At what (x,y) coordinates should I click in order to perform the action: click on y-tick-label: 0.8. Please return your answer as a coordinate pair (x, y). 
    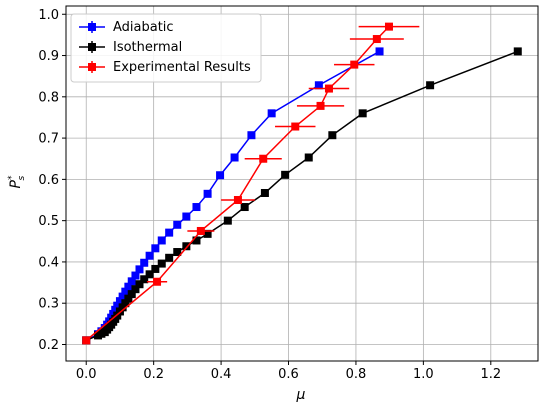
    Looking at the image, I should click on (48, 97).